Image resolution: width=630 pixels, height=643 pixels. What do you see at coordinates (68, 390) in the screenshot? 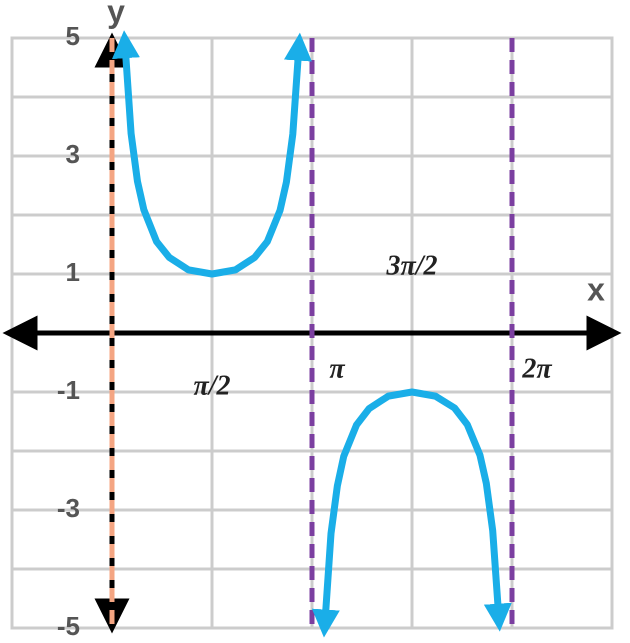
I see `y-tick-label: -1` at bounding box center [68, 390].